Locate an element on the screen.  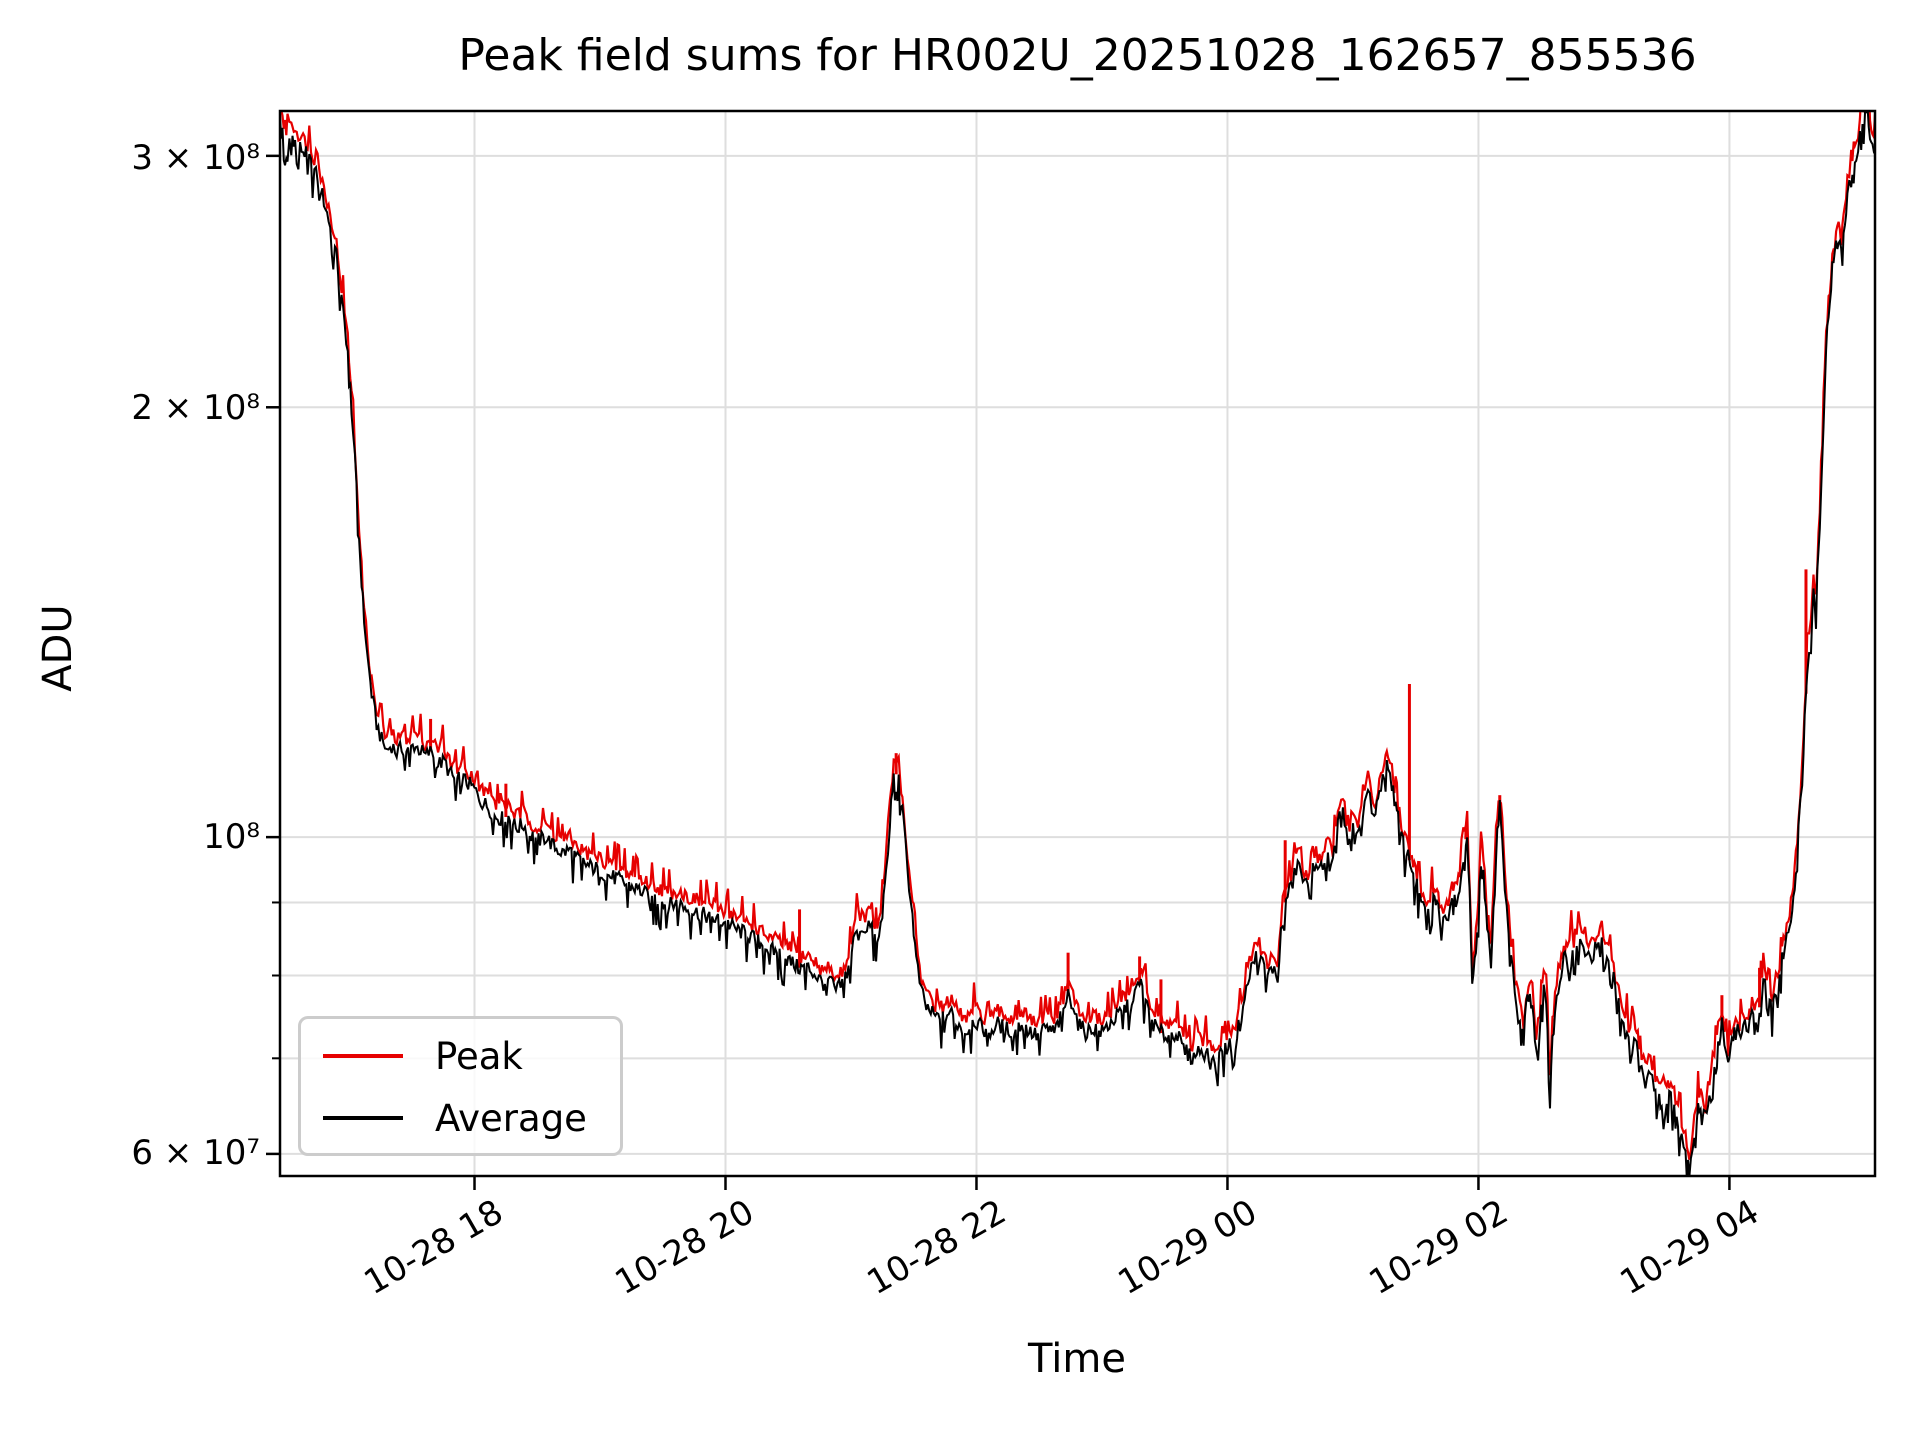
legend-label-peak: Peak is located at coordinates (479, 1056).